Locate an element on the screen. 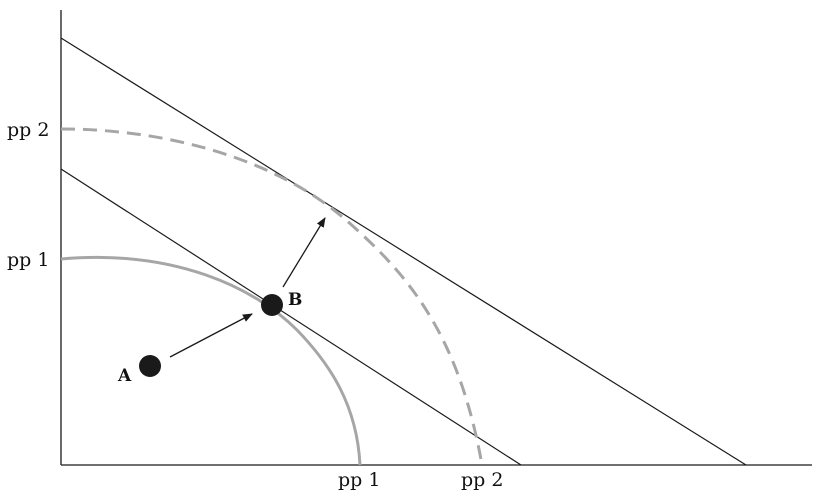 This screenshot has height=495, width=816. label-point-b: B is located at coordinates (295, 300).